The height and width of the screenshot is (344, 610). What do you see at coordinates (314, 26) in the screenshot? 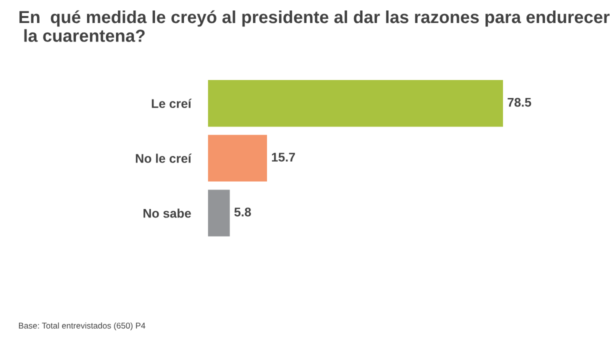
I see `chart-title: En qué medida le creyó al presidente al dar las razones para endurecer la cuarentena?` at bounding box center [314, 26].